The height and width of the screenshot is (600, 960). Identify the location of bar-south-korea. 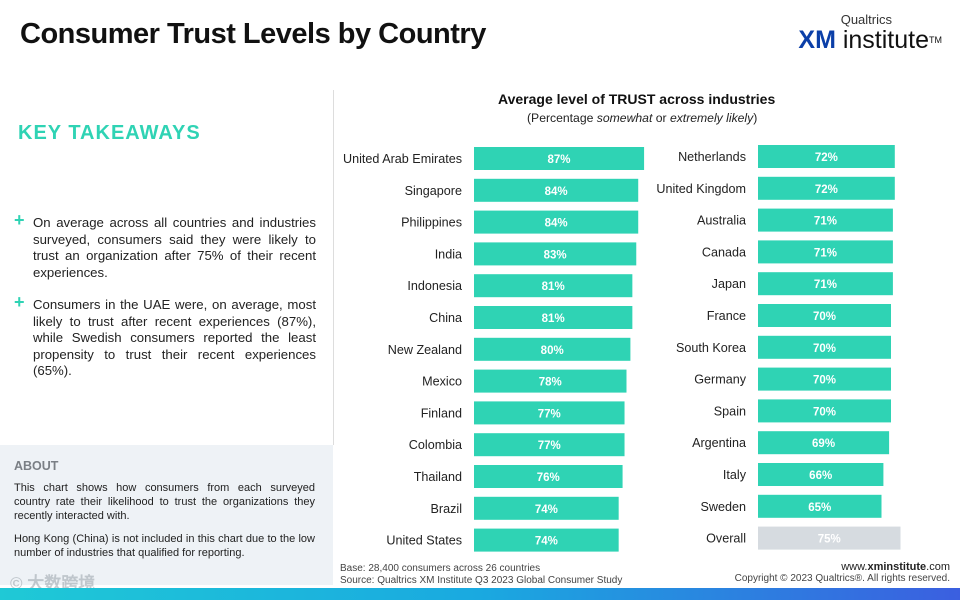
(824, 347).